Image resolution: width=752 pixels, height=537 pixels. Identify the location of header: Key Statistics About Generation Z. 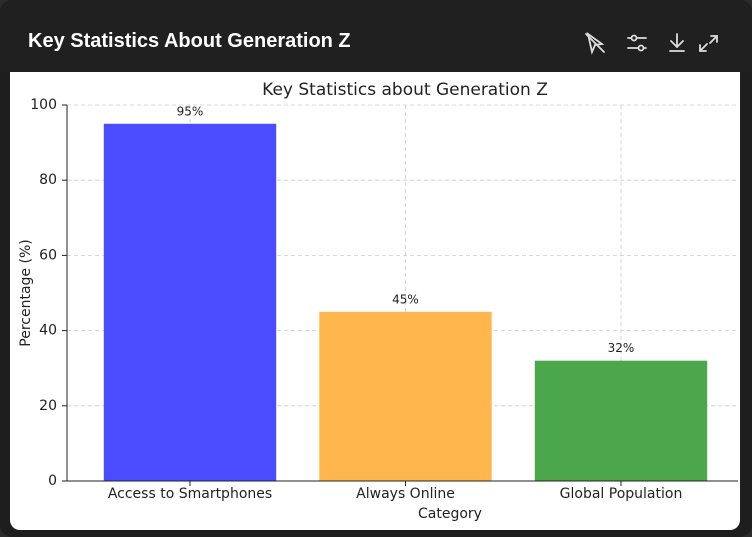
(376, 36).